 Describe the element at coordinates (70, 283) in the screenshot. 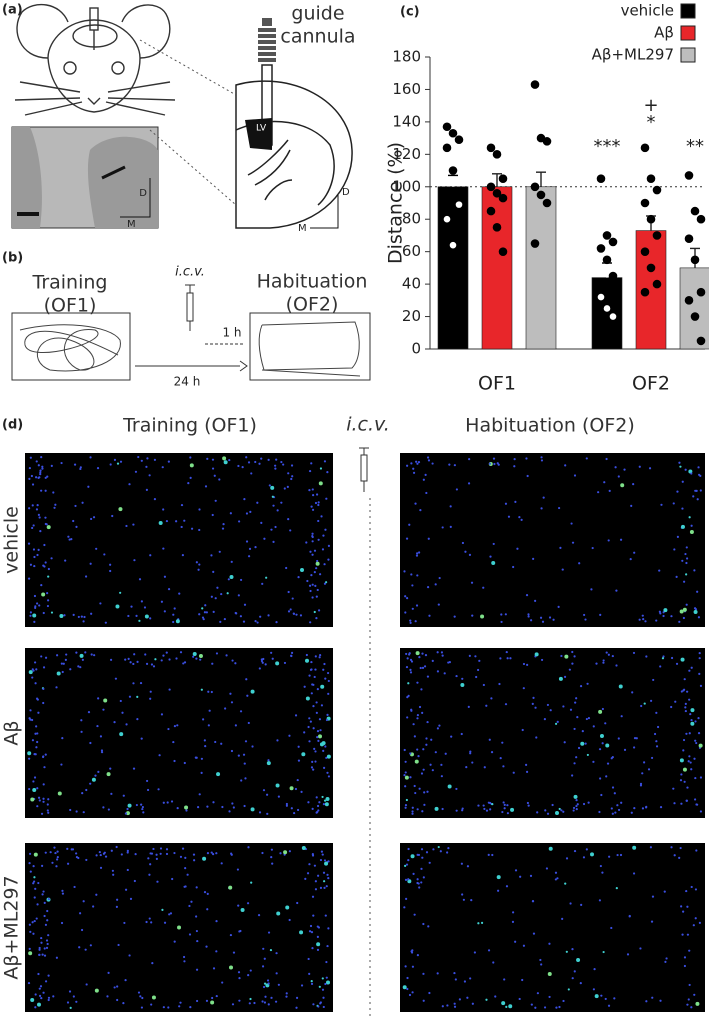

I see `annotation: Training` at that location.